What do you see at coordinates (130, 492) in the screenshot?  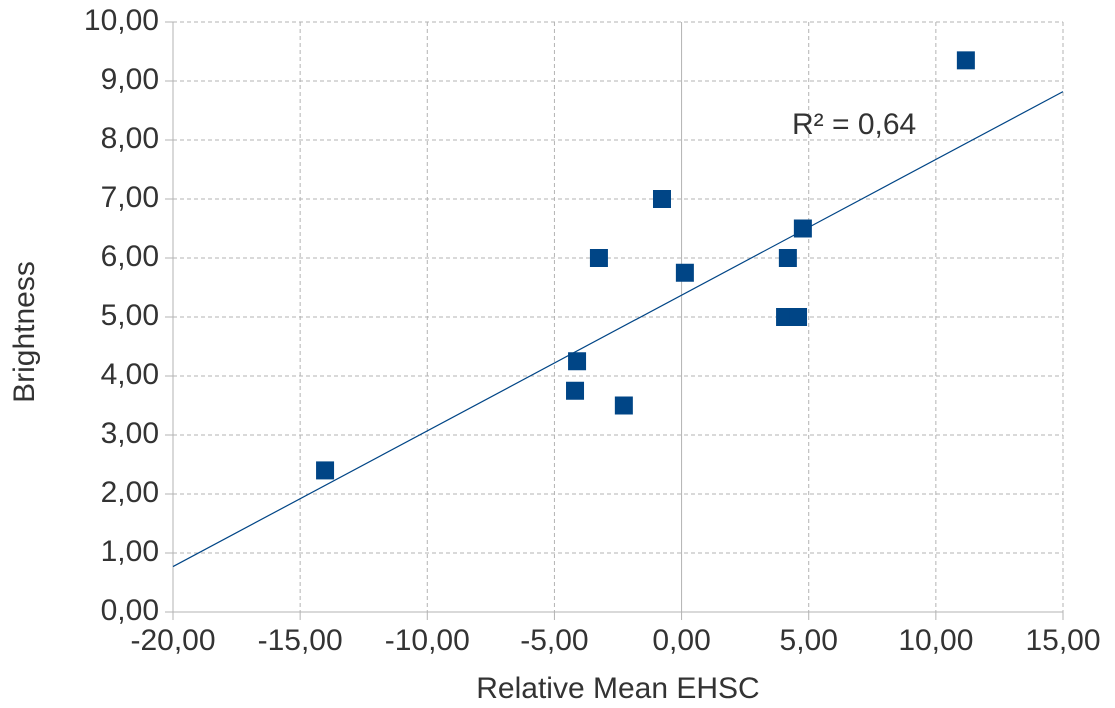 I see `y-tick-label: 2,00` at bounding box center [130, 492].